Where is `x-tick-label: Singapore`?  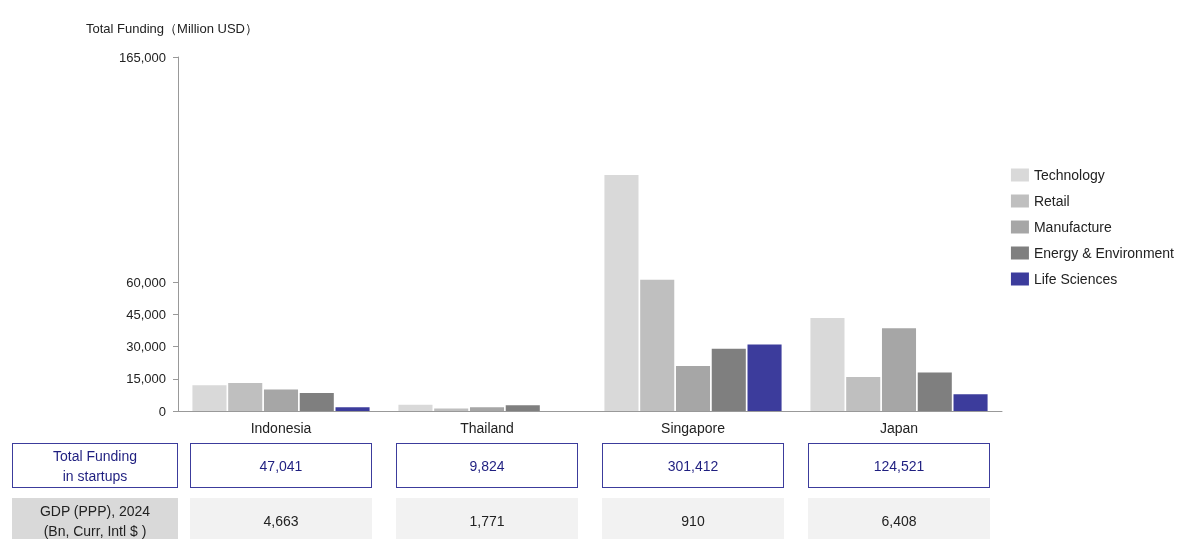
x-tick-label: Singapore is located at coordinates (693, 428).